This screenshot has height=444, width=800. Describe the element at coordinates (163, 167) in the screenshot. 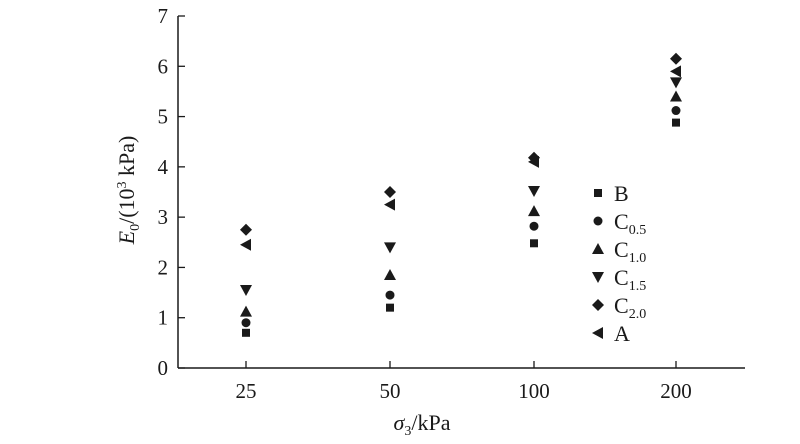

I see `y-tick-label: 4` at that location.